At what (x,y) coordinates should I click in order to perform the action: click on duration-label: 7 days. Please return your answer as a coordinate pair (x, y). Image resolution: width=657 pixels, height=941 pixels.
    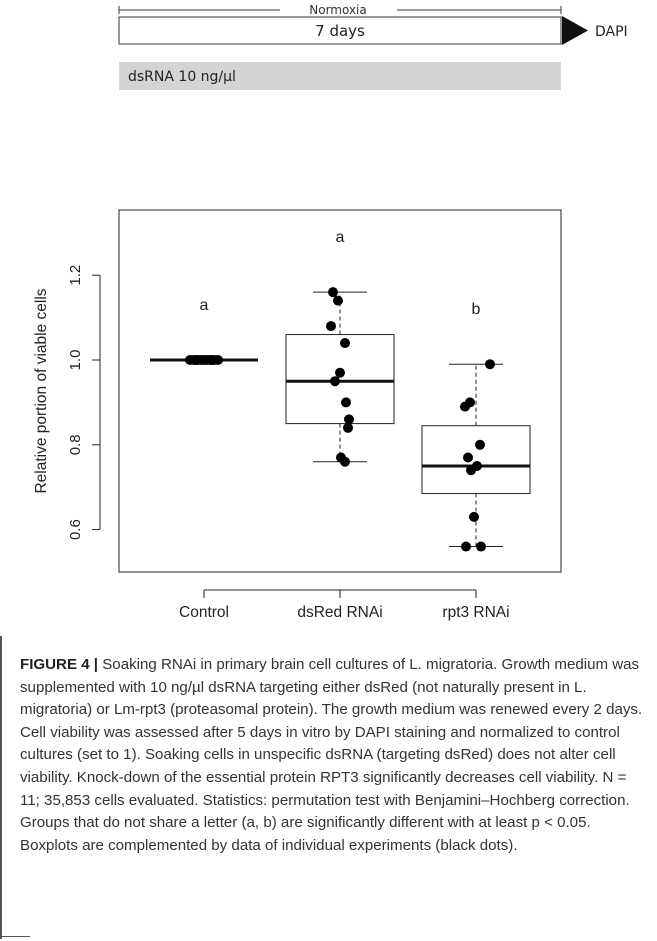
    Looking at the image, I should click on (340, 31).